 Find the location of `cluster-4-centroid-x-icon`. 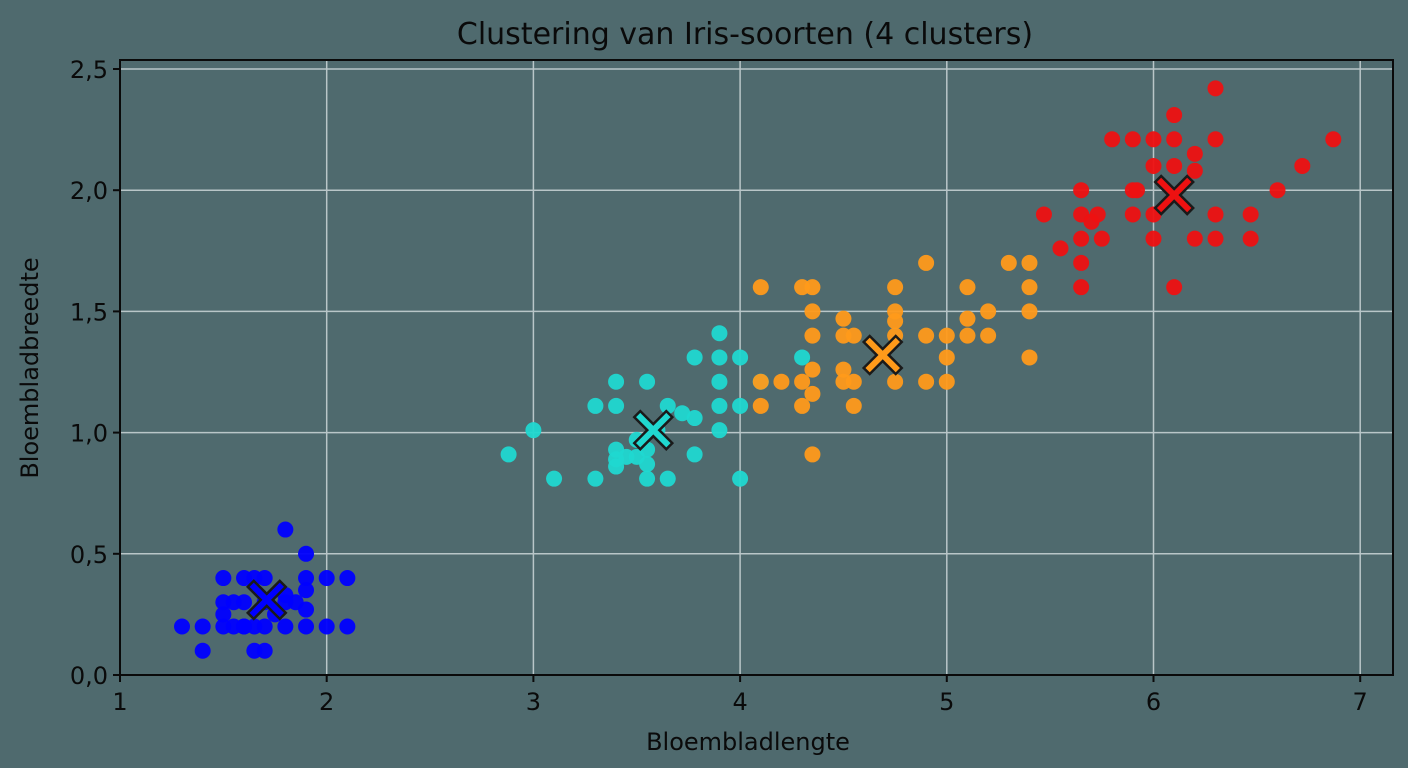

cluster-4-centroid-x-icon is located at coordinates (1174, 195).